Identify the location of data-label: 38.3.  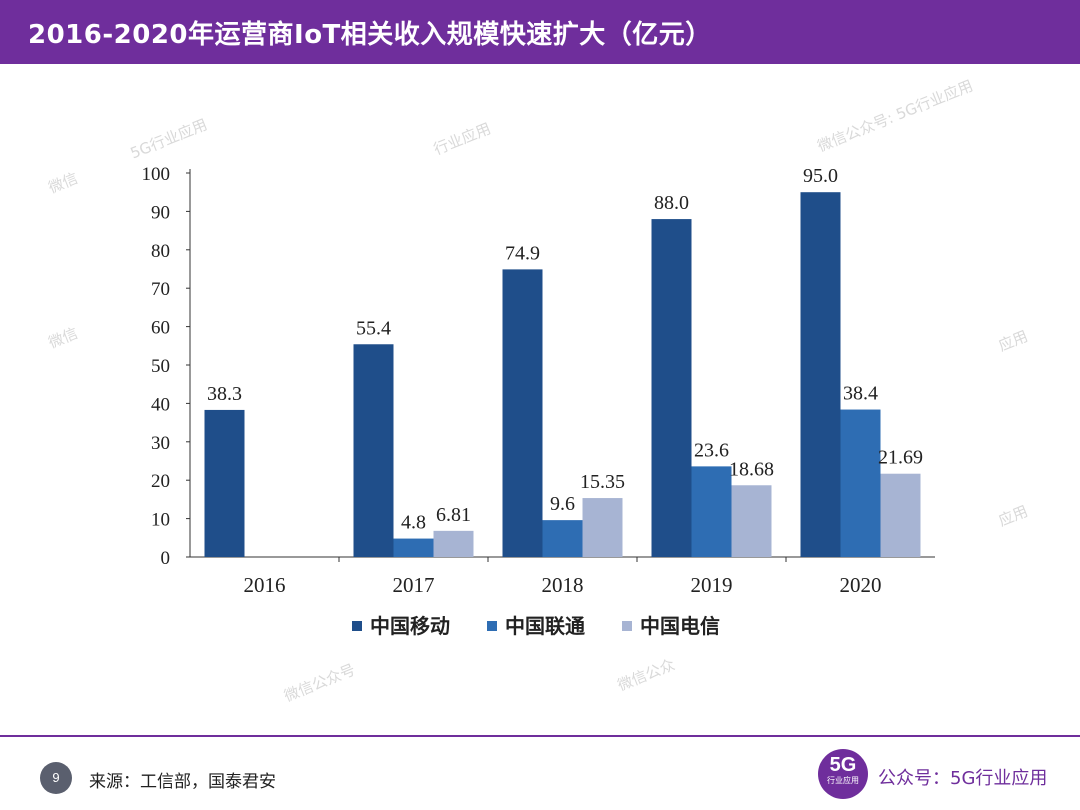
(224, 394).